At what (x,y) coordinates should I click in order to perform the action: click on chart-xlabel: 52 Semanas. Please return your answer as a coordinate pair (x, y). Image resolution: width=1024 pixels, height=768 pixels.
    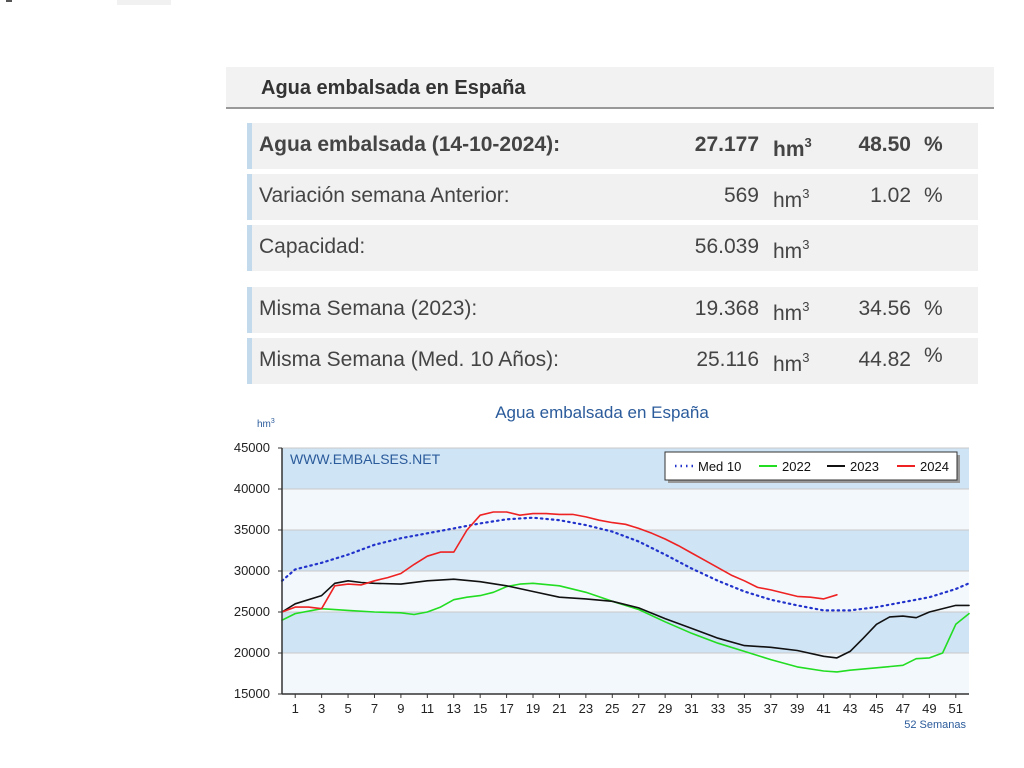
    Looking at the image, I should click on (935, 725).